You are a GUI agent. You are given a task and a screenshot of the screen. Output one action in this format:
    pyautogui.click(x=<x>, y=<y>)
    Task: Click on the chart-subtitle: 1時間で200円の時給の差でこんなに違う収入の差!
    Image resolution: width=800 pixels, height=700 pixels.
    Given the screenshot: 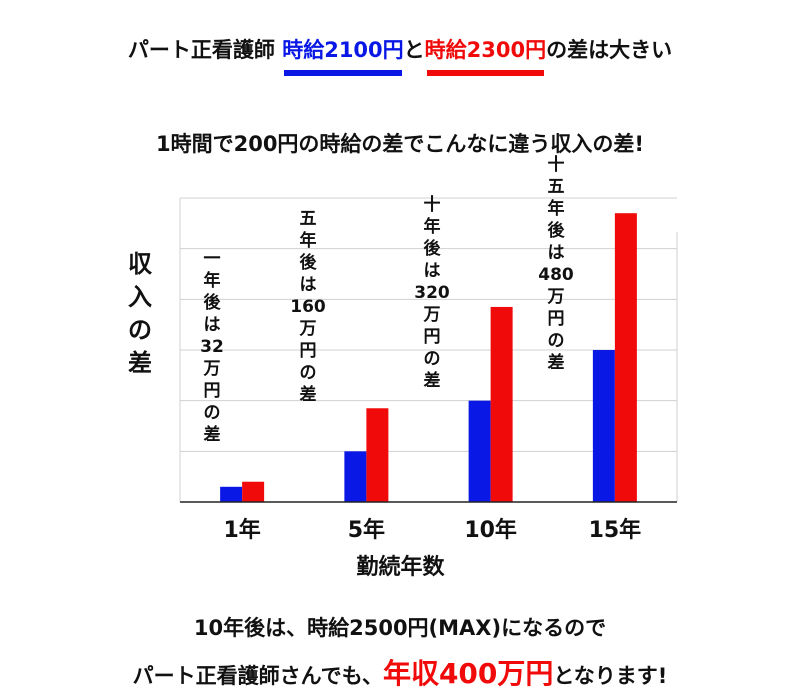 What is the action you would take?
    pyautogui.click(x=400, y=144)
    